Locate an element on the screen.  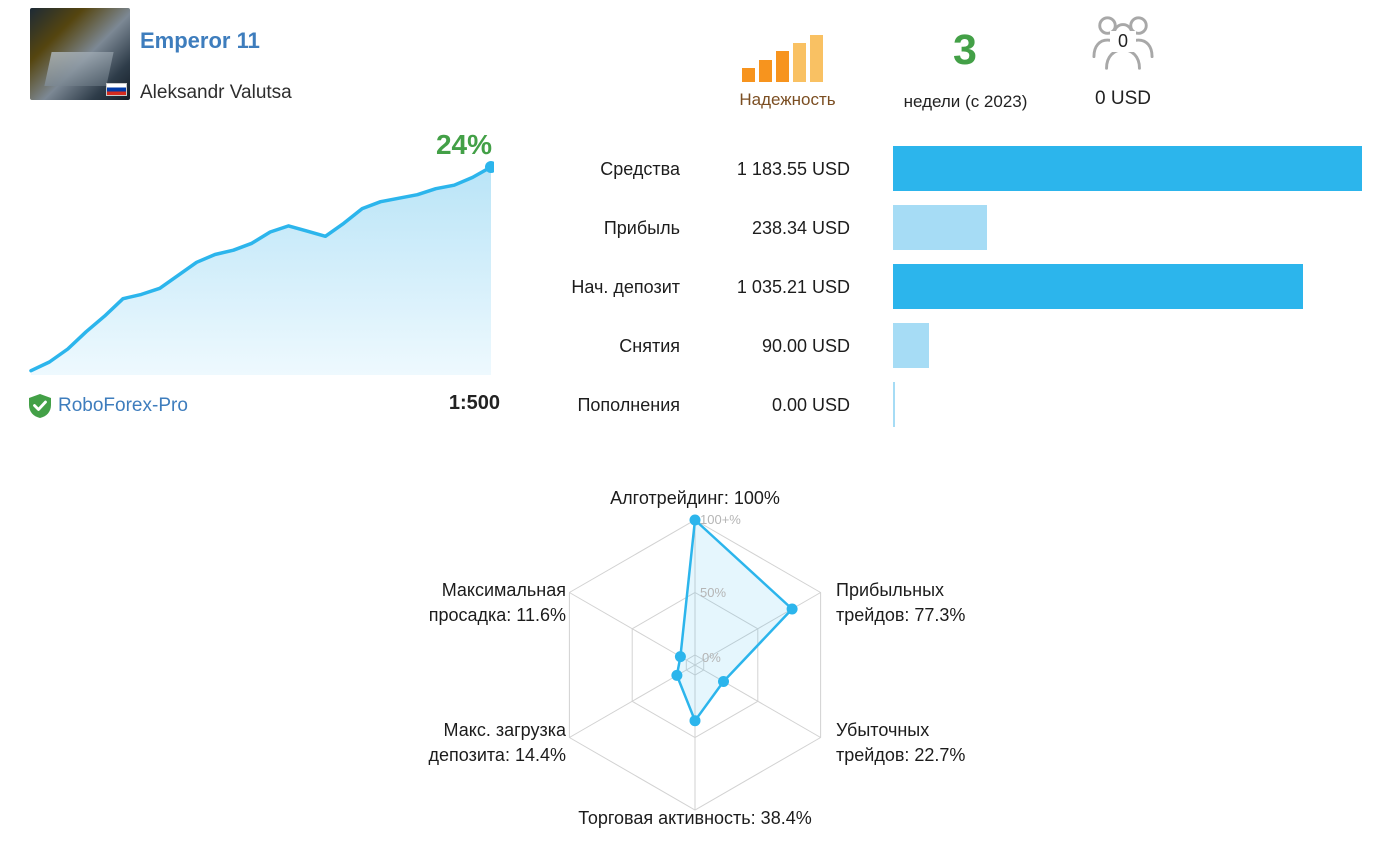
russia-flag-icon is located at coordinates (116, 89).